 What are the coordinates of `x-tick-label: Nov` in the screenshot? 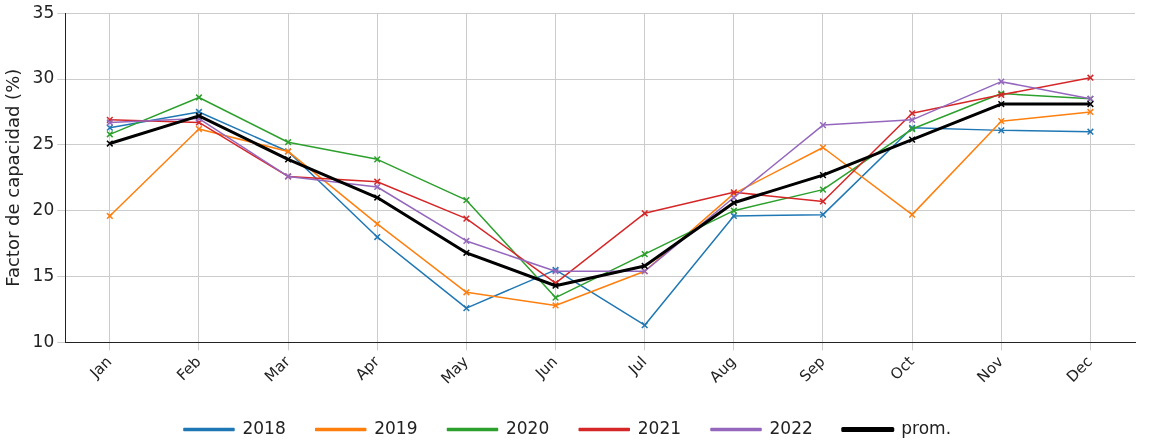 It's located at (990, 369).